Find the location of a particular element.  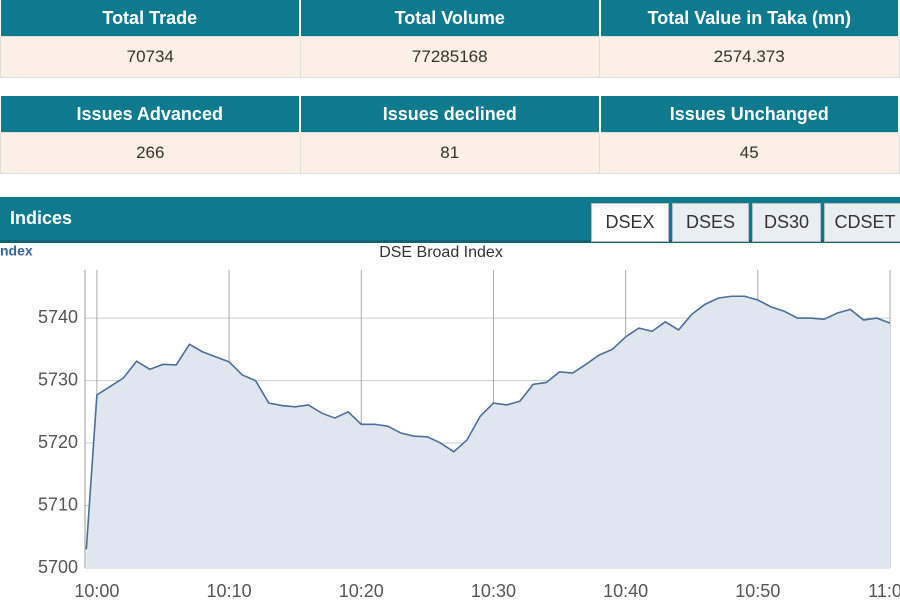

tab: DS30 is located at coordinates (786, 222).